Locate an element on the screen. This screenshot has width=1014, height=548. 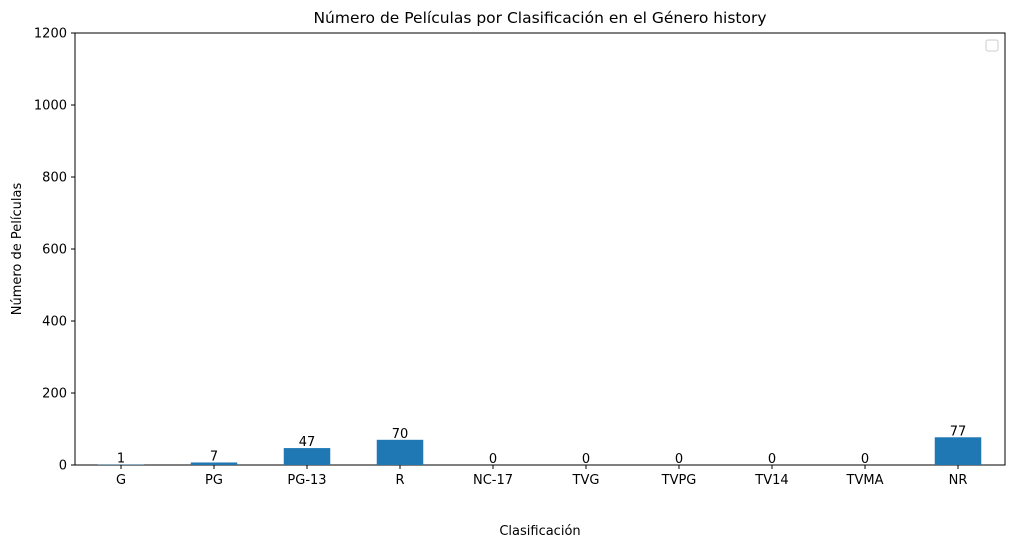
bar-r is located at coordinates (400, 452).